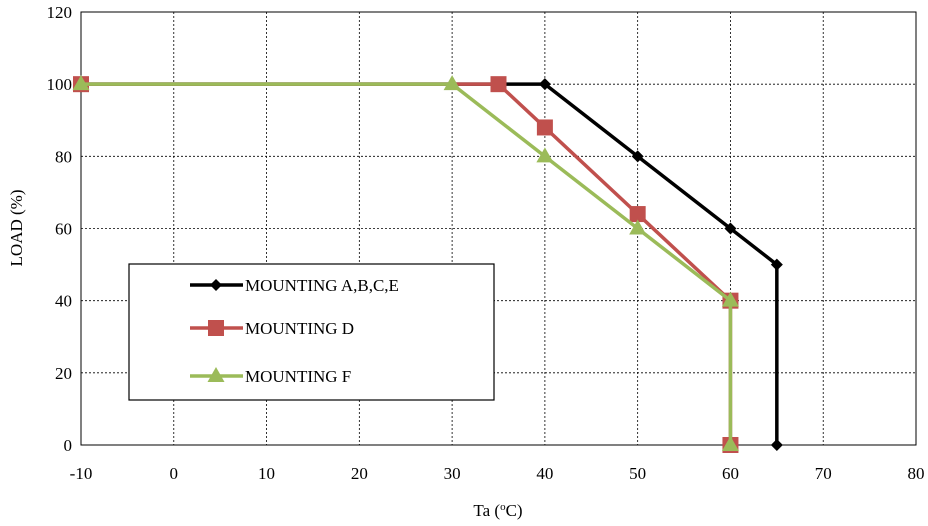  What do you see at coordinates (359, 473) in the screenshot?
I see `x-tick-label: 20` at bounding box center [359, 473].